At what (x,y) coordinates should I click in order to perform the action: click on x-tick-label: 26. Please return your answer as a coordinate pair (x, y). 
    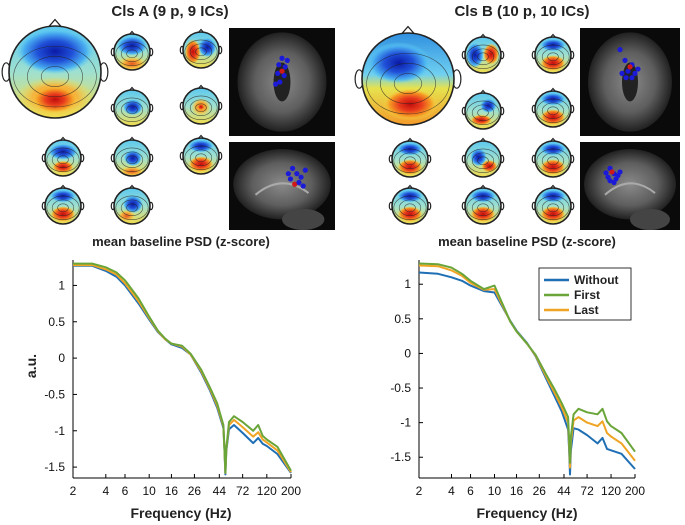
    Looking at the image, I should click on (195, 491).